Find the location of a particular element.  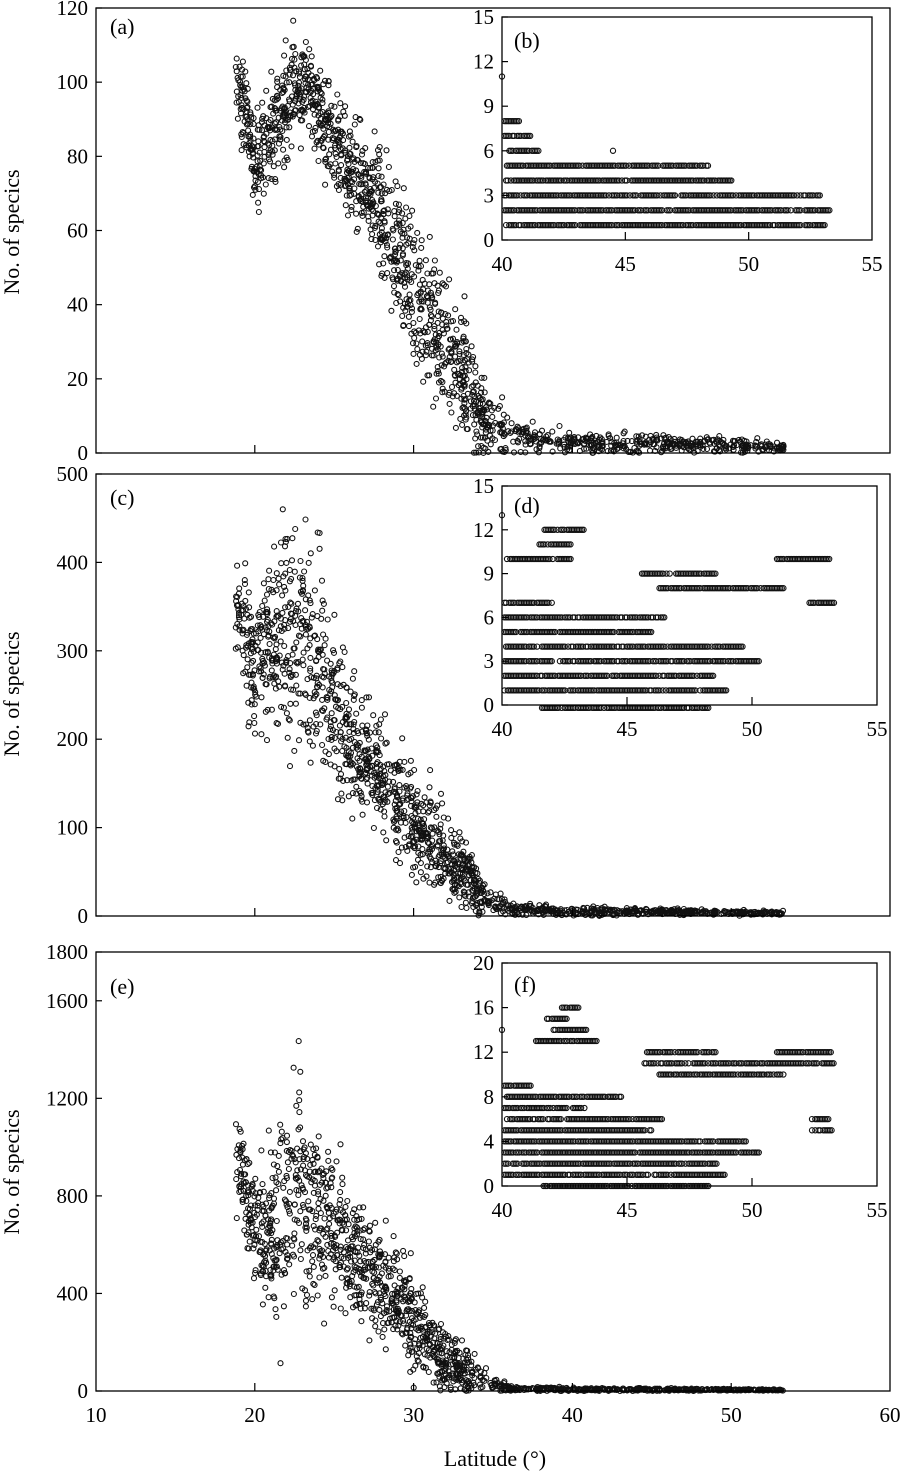

x-tick-label: 30 is located at coordinates (413, 1415).